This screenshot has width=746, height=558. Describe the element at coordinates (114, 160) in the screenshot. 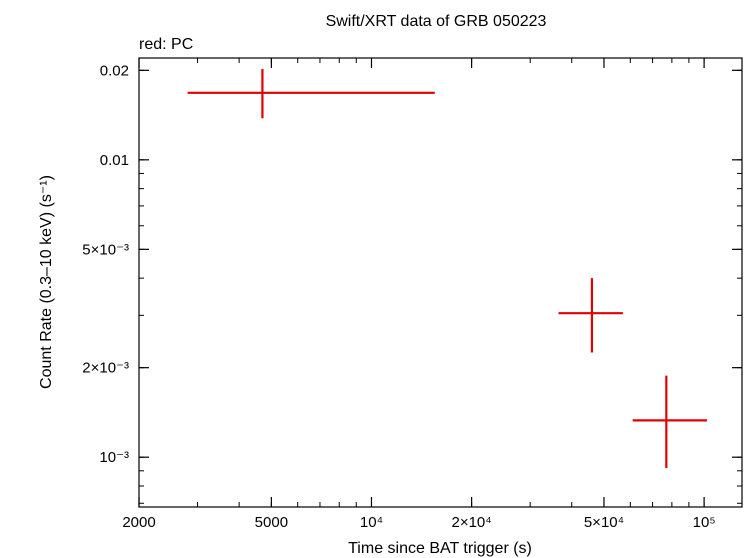

I see `y-tick-label: 0.01` at that location.